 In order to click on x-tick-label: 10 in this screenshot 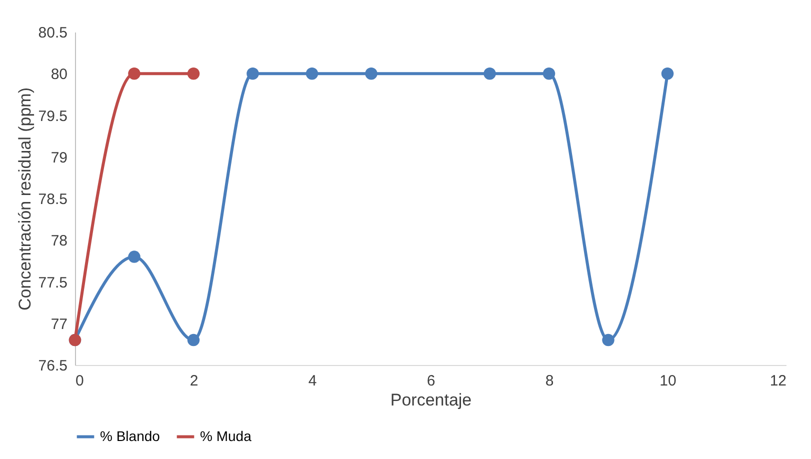, I will do `click(668, 381)`.